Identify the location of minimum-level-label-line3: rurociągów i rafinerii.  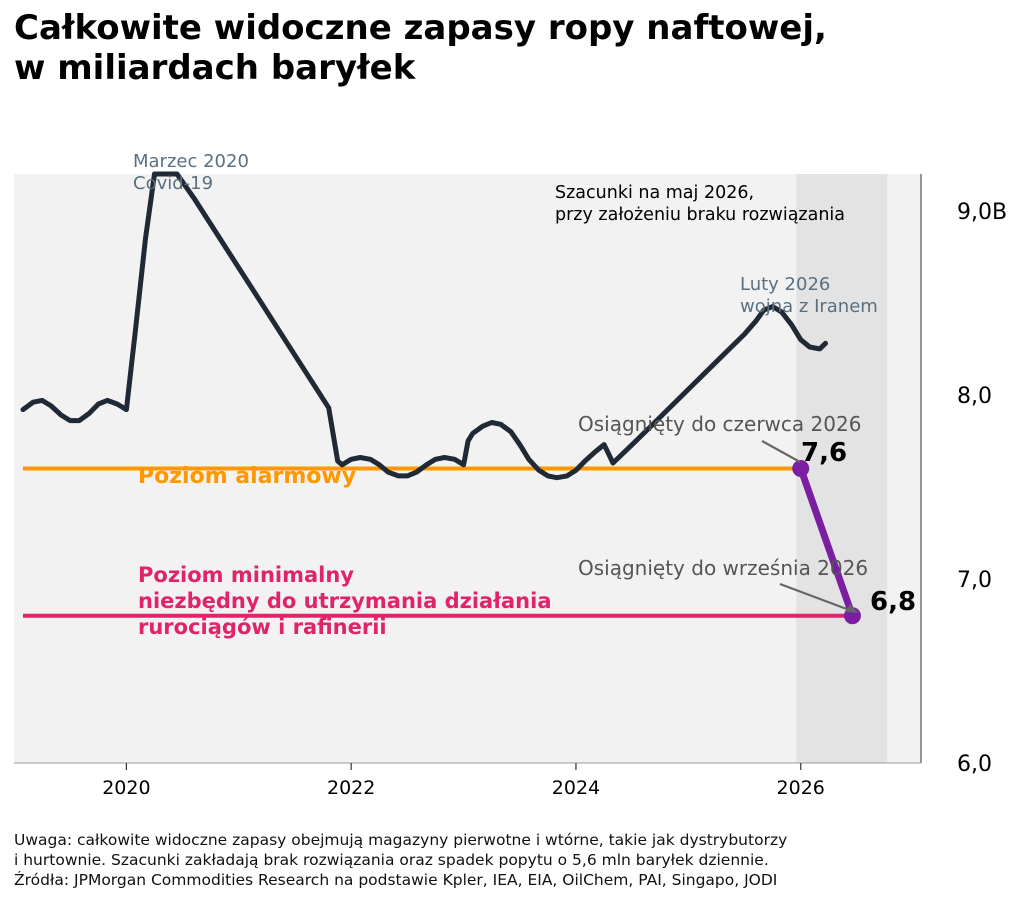
(262, 627).